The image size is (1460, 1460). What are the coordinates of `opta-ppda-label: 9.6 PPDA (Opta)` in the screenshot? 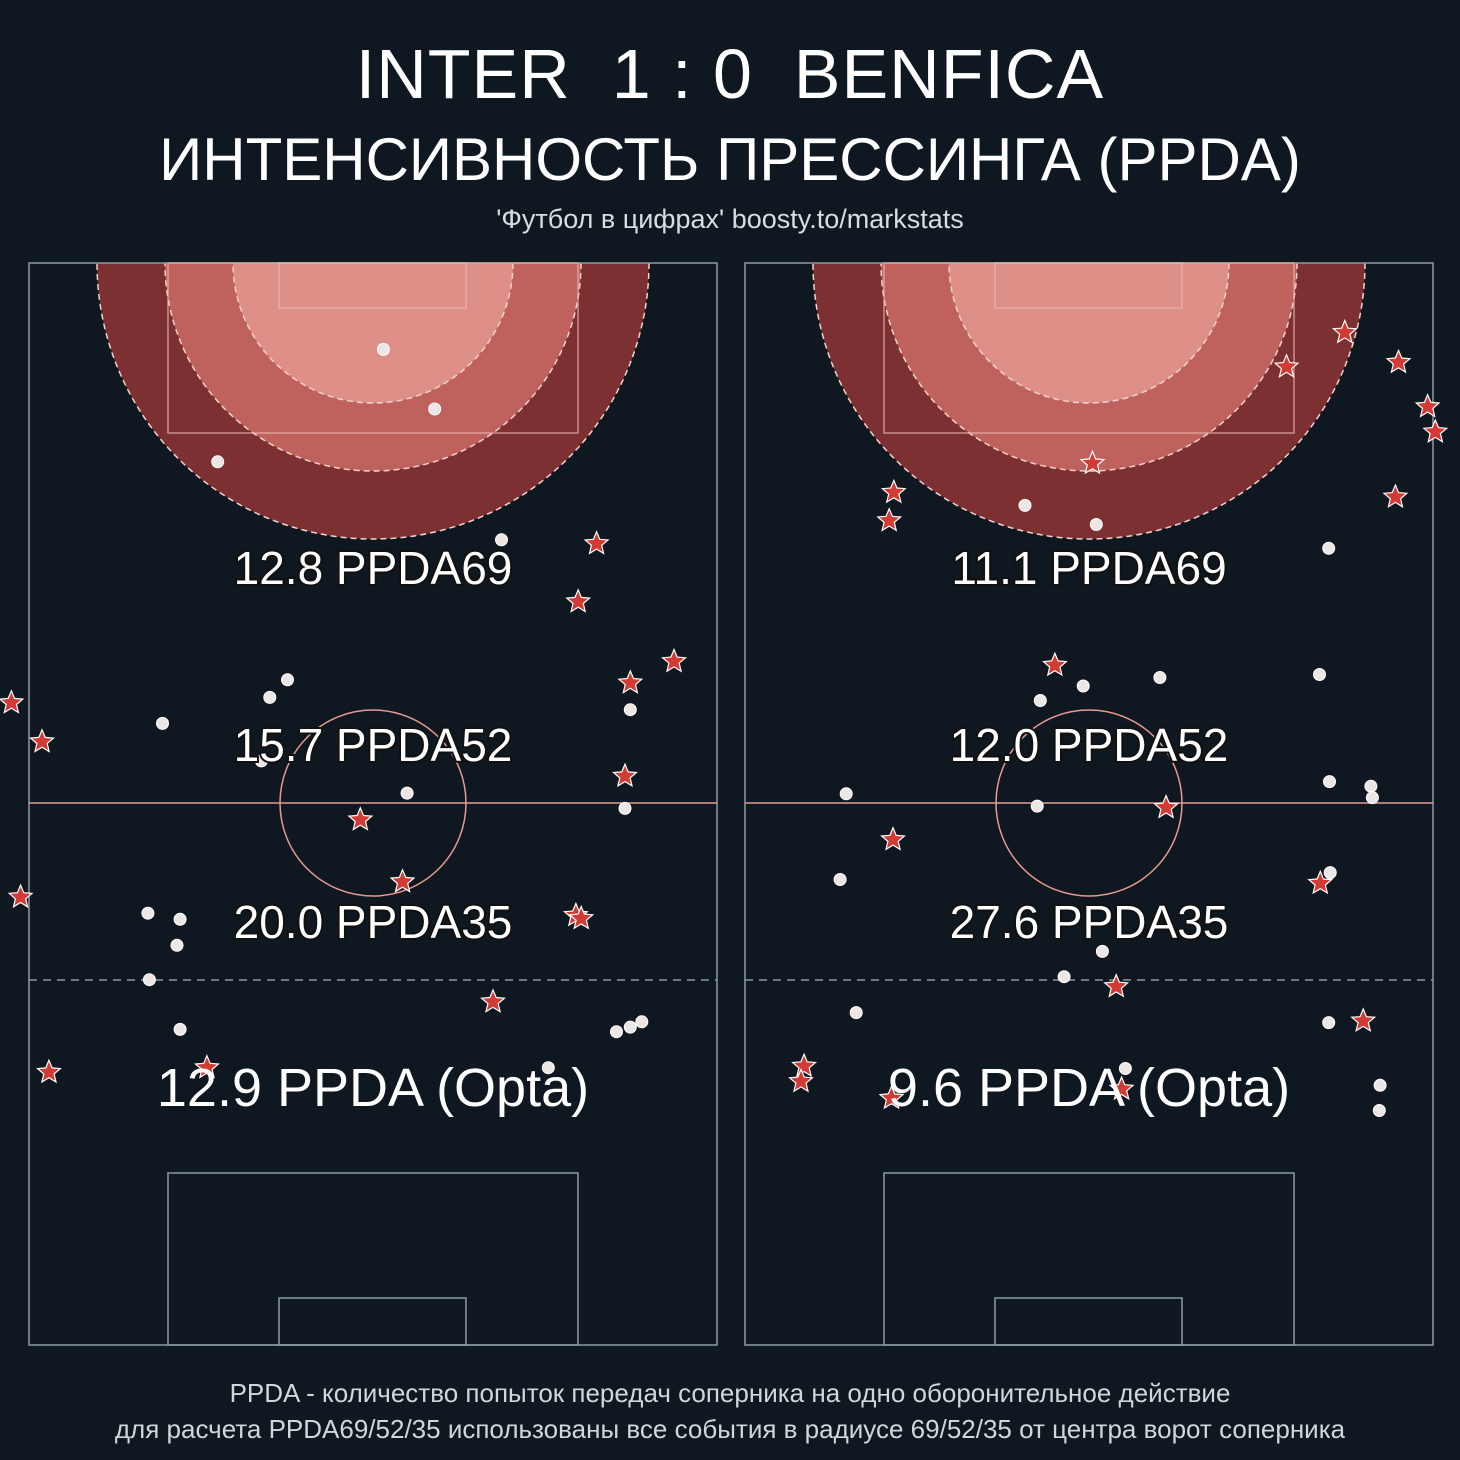 It's located at (1089, 1088).